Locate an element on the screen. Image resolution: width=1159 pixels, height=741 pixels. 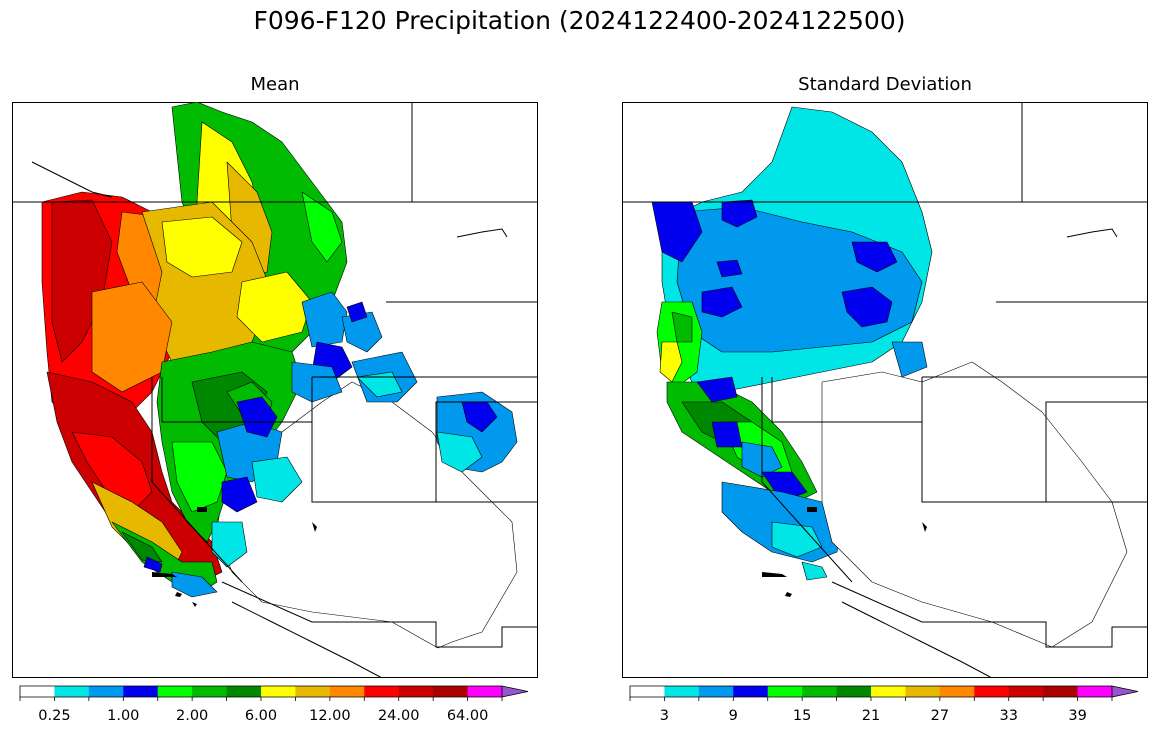
sd-colorbar-tick-label: 27 is located at coordinates (940, 716).